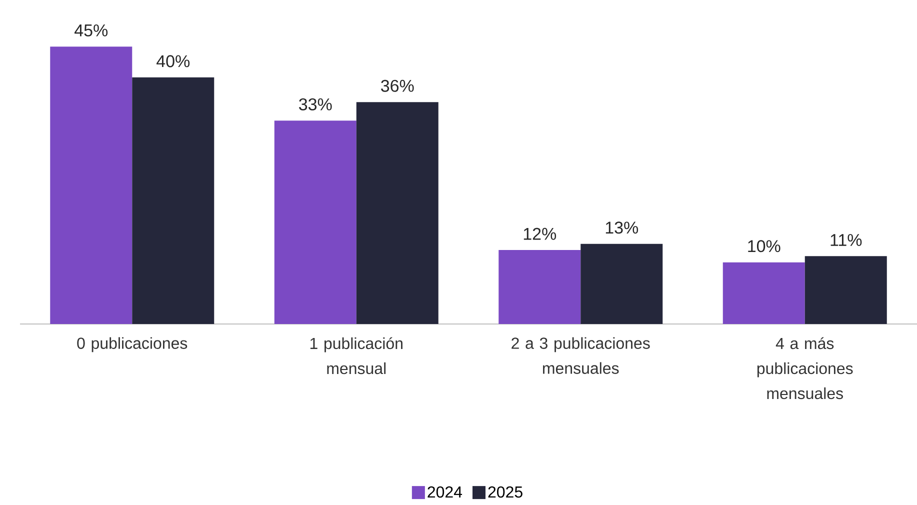  Describe the element at coordinates (622, 228) in the screenshot. I see `data-label: 13%` at that location.